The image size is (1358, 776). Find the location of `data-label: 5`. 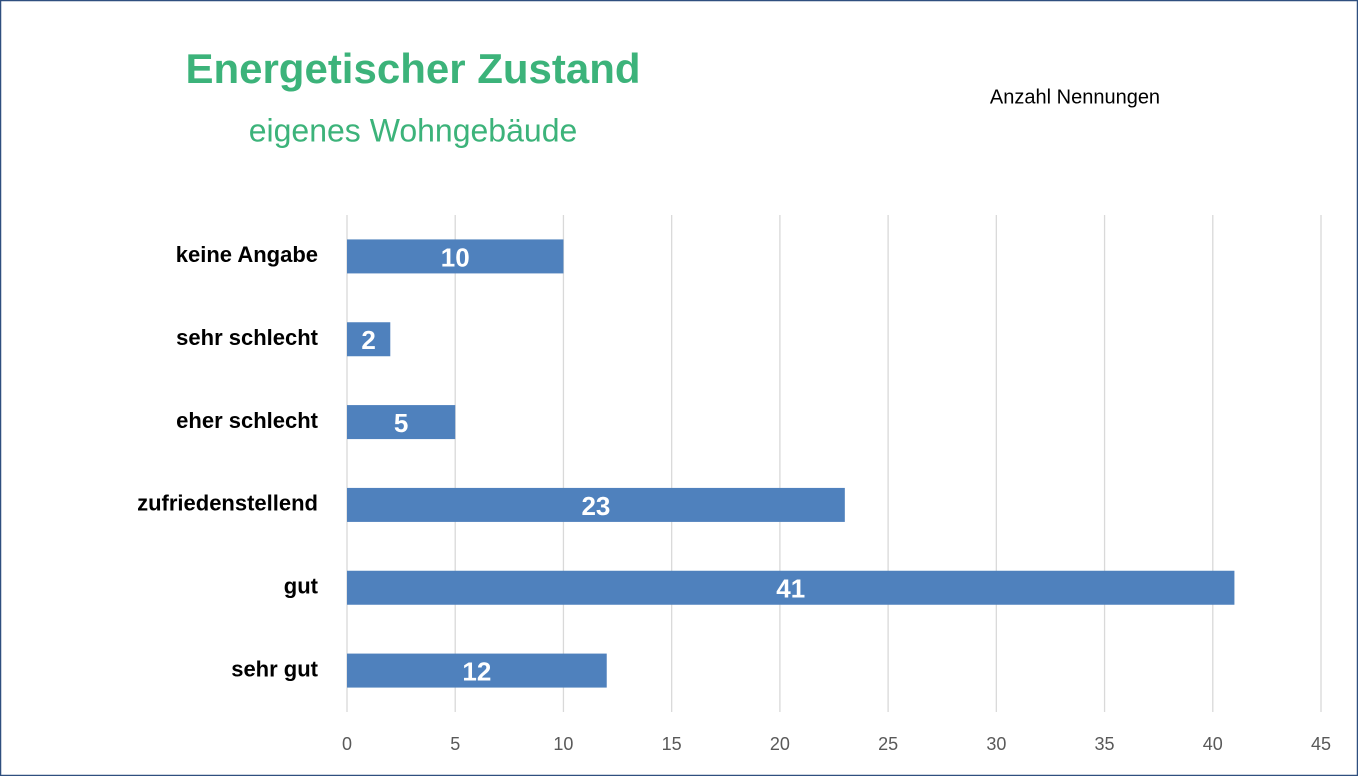

data-label: 5 is located at coordinates (401, 423).